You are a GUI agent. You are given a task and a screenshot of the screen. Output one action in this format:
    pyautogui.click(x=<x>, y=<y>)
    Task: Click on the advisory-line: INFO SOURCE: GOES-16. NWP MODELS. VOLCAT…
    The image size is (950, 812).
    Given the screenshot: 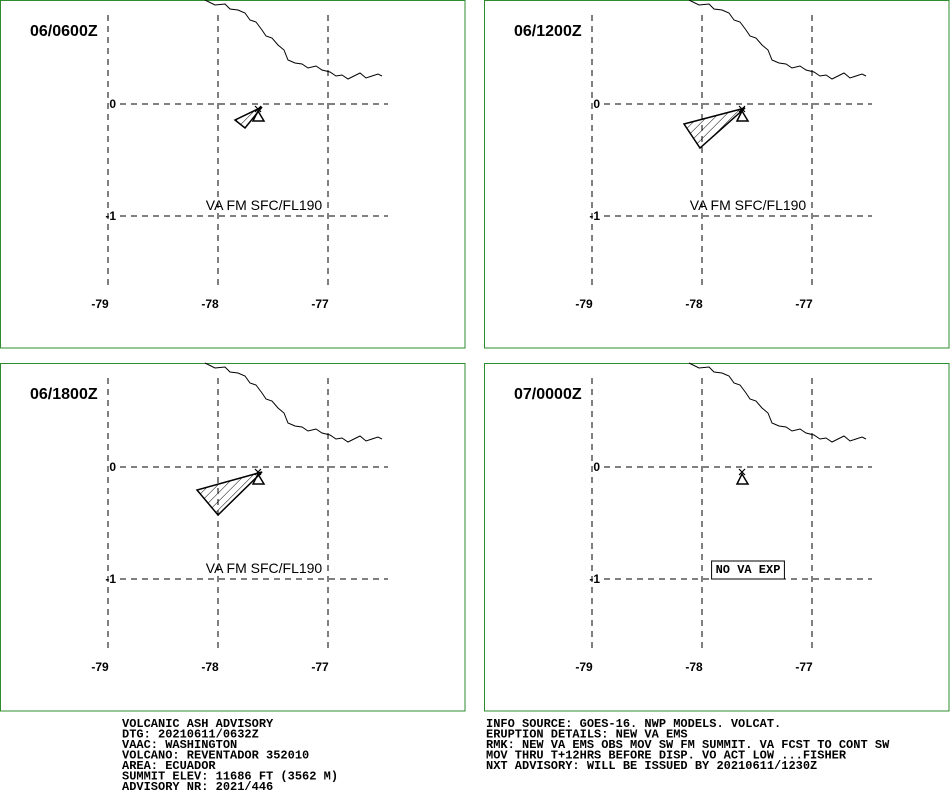 What is the action you would take?
    pyautogui.click(x=633, y=724)
    